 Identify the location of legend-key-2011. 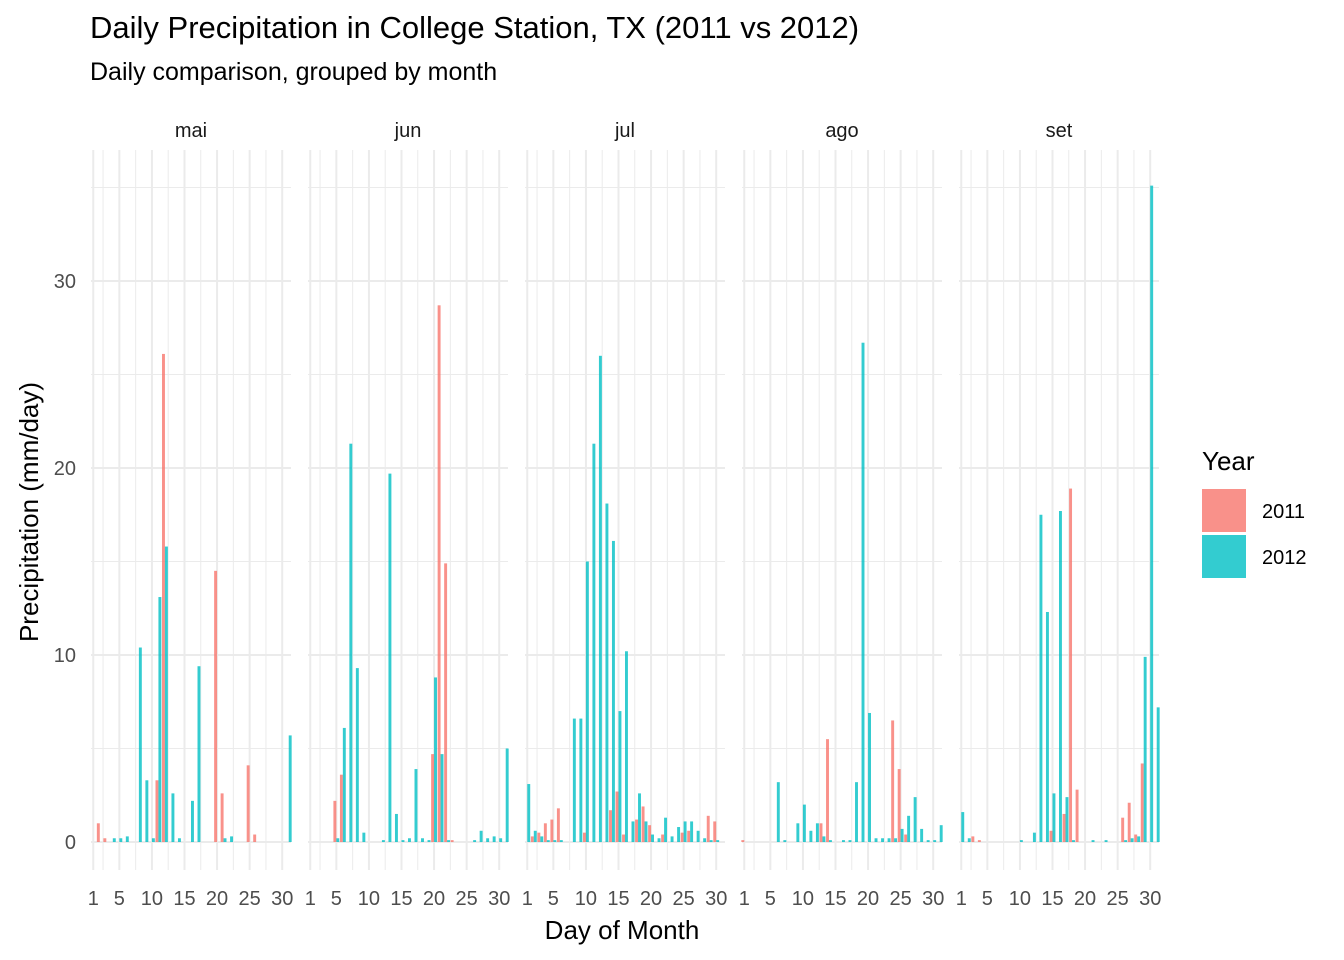
(1224, 510).